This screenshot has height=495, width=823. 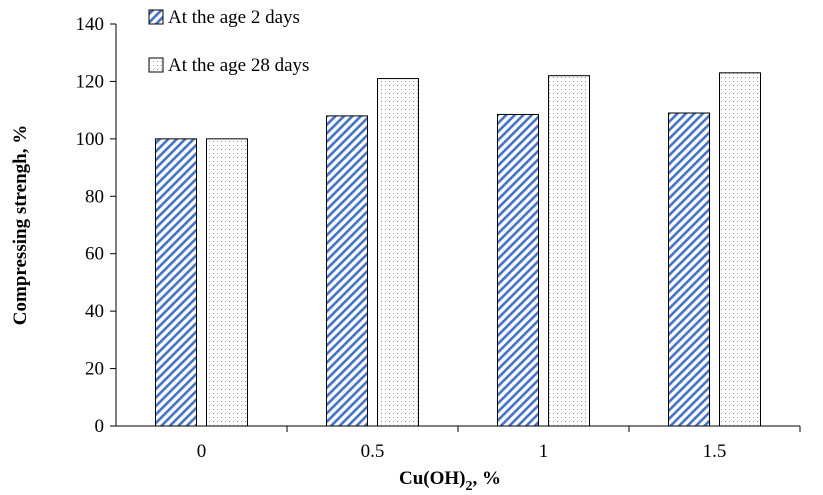 I want to click on y-tick-label: 20, so click(x=94, y=369).